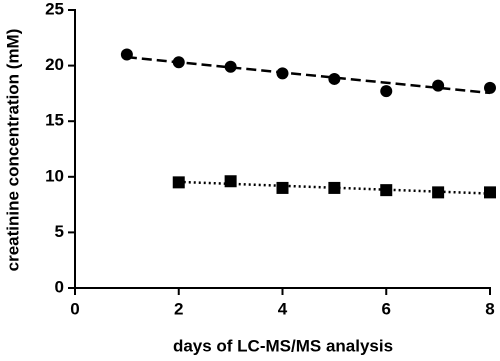 The width and height of the screenshot is (500, 361). I want to click on x-tick-label: 4, so click(283, 308).